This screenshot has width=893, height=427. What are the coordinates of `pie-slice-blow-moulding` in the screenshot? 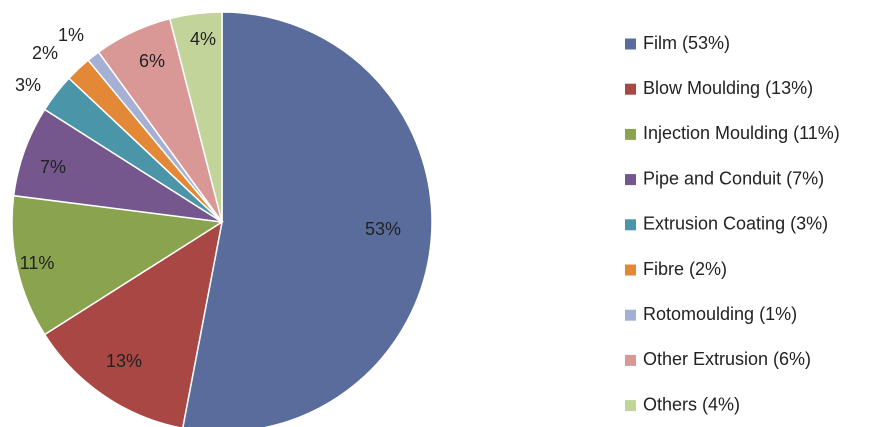 It's located at (133, 323).